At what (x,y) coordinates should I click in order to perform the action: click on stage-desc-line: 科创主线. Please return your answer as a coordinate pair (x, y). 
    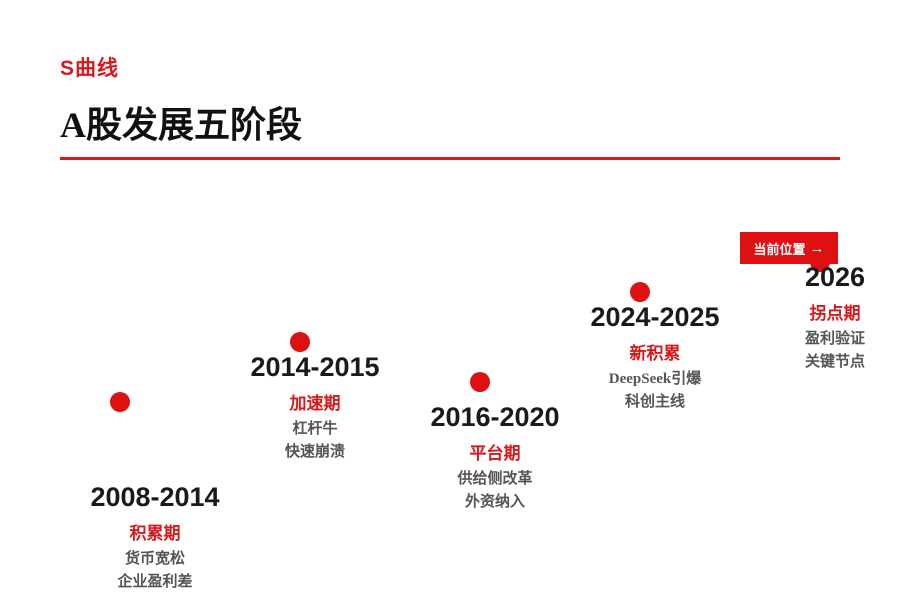
    Looking at the image, I should click on (654, 402).